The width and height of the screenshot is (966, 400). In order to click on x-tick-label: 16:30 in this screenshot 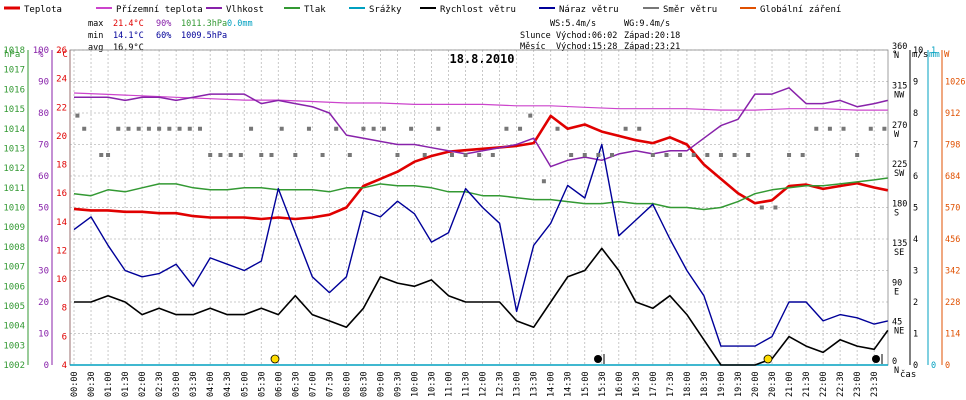, I will do `click(637, 384)`.